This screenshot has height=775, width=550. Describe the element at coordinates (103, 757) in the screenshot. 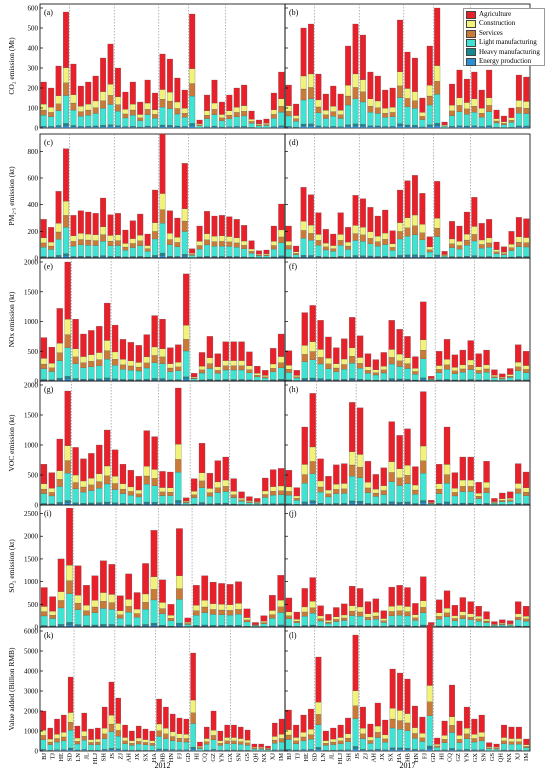

I see `x-tick-label: SH` at that location.